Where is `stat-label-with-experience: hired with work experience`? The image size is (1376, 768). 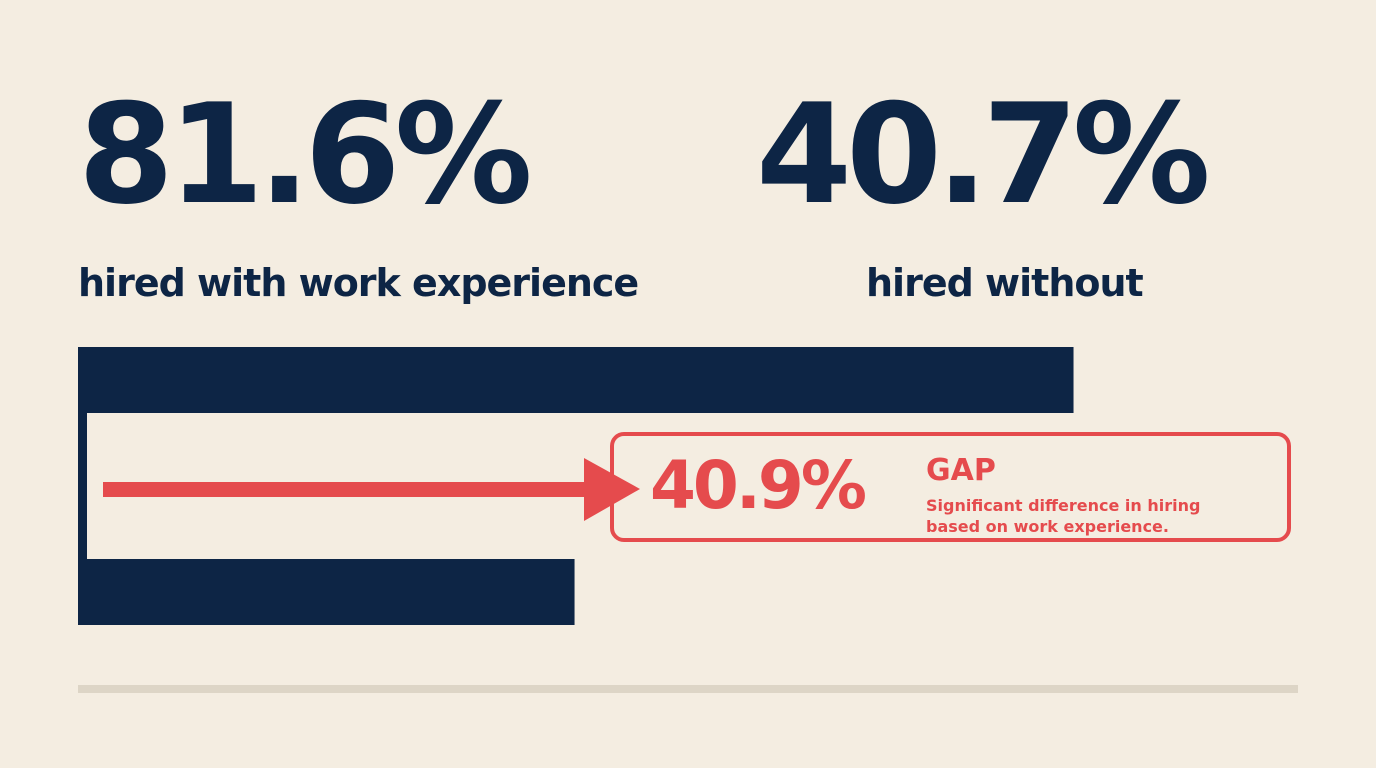
stat-label-with-experience: hired with work experience is located at coordinates (358, 283).